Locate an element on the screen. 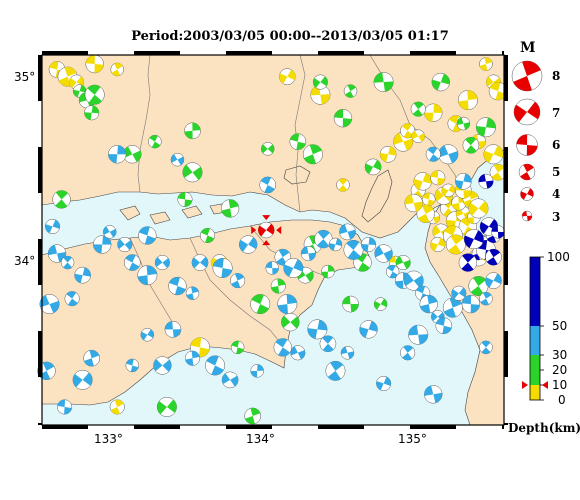  depth-unit-label: Depth(km) is located at coordinates (544, 428).